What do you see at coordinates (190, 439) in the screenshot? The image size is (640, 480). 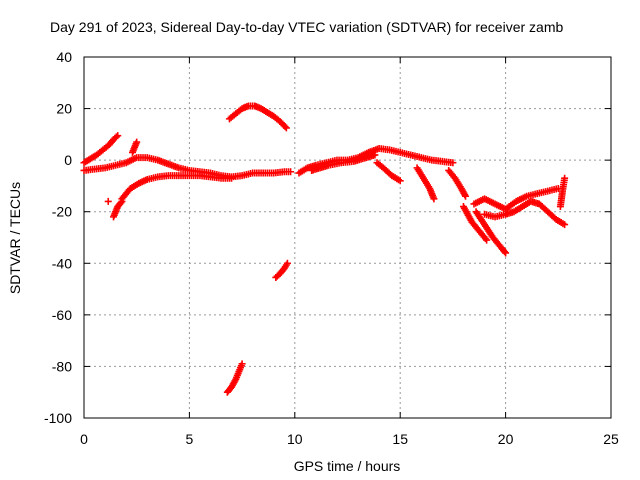 I see `x-tick-label: 5` at bounding box center [190, 439].